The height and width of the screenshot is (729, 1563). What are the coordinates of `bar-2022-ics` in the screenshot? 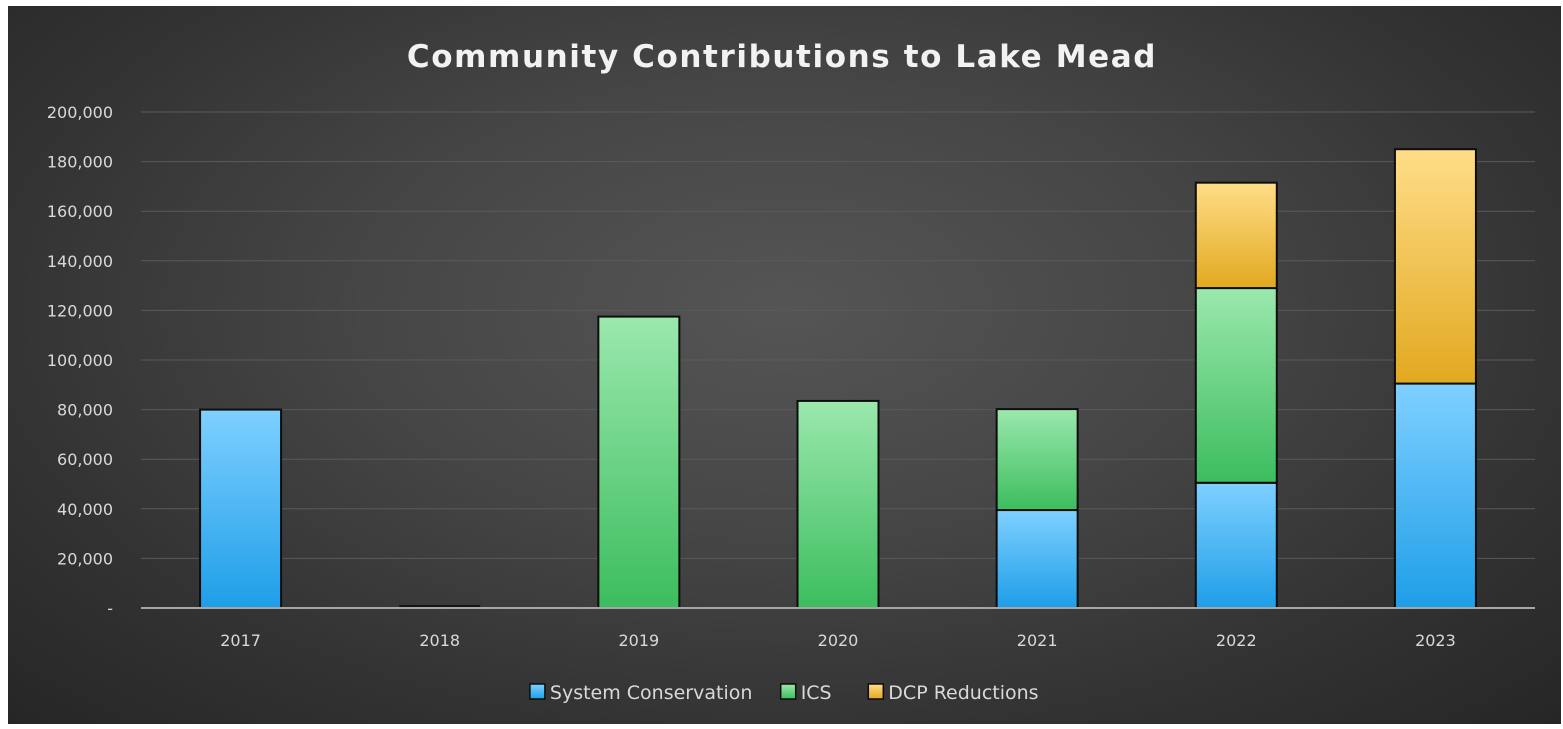 It's located at (1236, 385).